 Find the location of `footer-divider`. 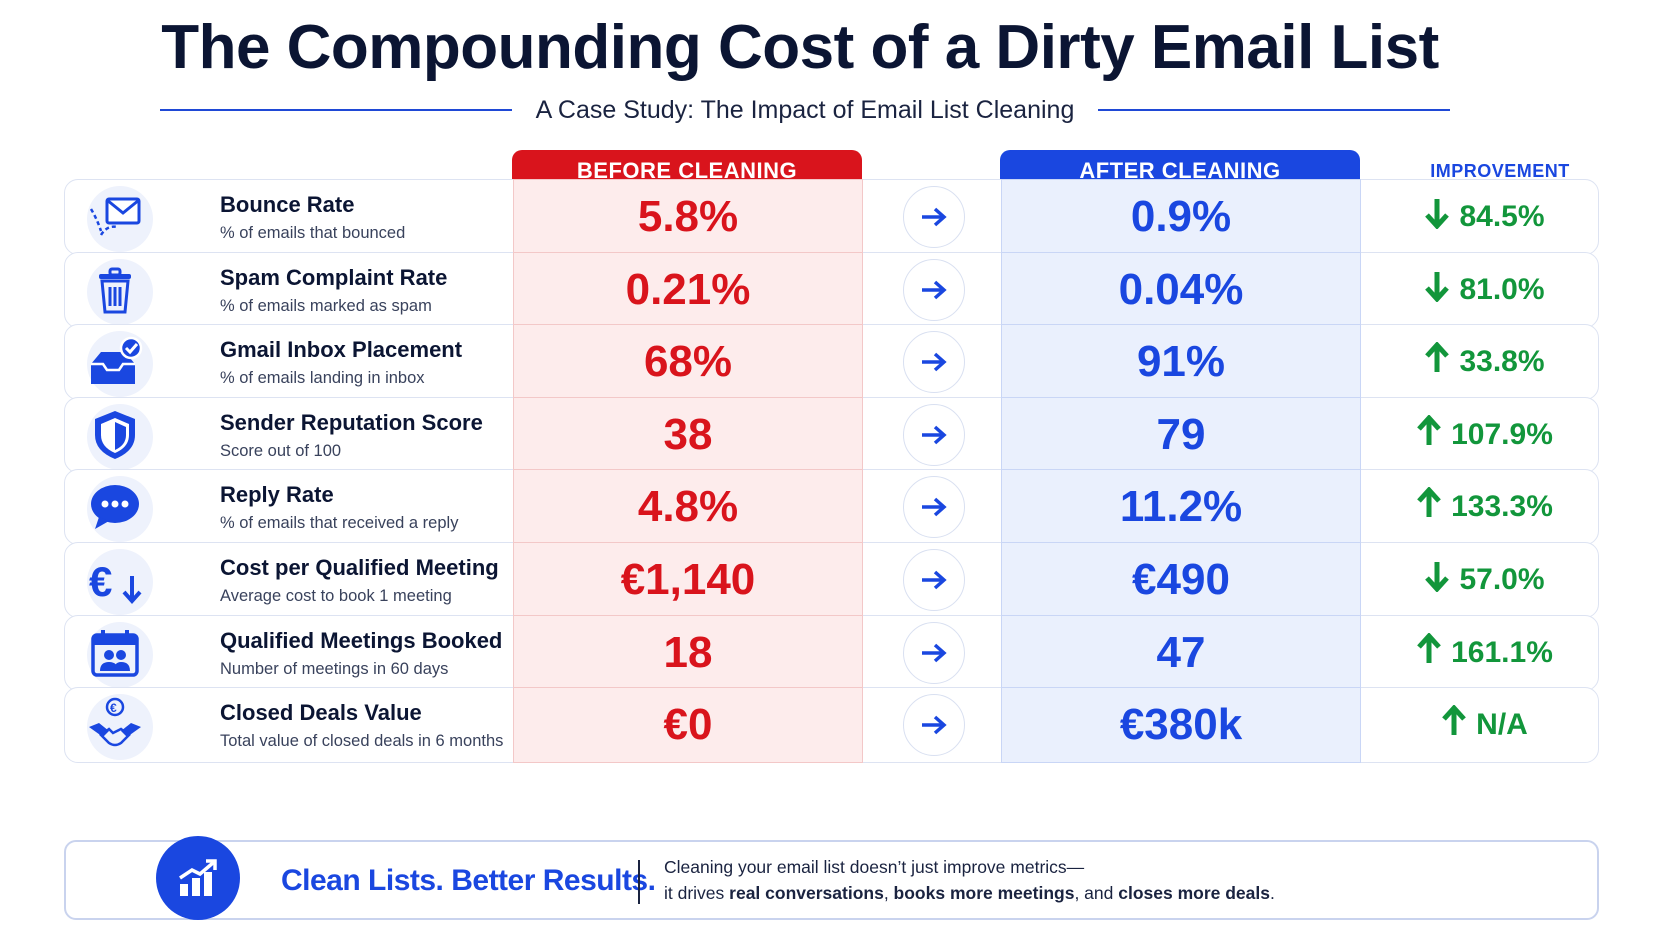

footer-divider is located at coordinates (639, 882).